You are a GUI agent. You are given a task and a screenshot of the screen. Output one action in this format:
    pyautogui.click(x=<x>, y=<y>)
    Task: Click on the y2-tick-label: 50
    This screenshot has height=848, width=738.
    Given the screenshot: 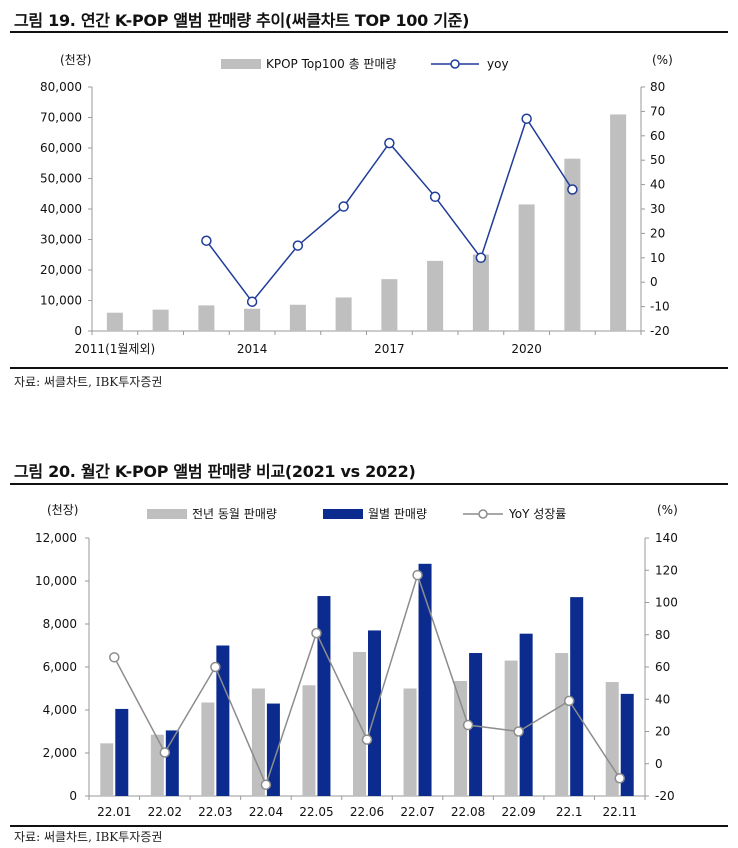 What is the action you would take?
    pyautogui.click(x=657, y=160)
    